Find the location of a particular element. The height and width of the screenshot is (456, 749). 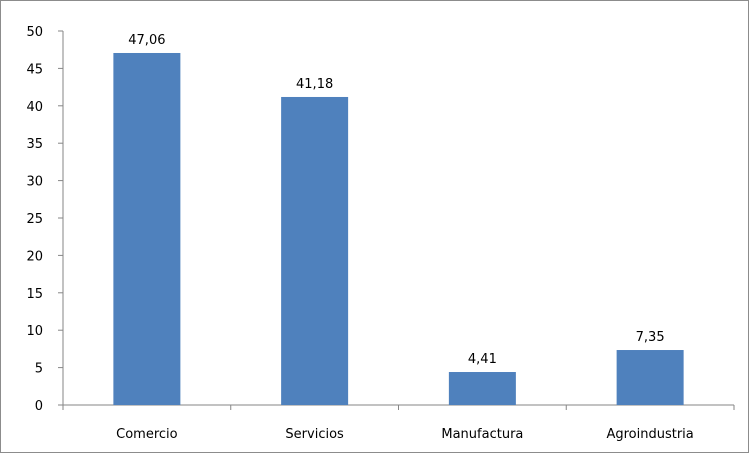

y-tick-label: 10 is located at coordinates (34, 331).